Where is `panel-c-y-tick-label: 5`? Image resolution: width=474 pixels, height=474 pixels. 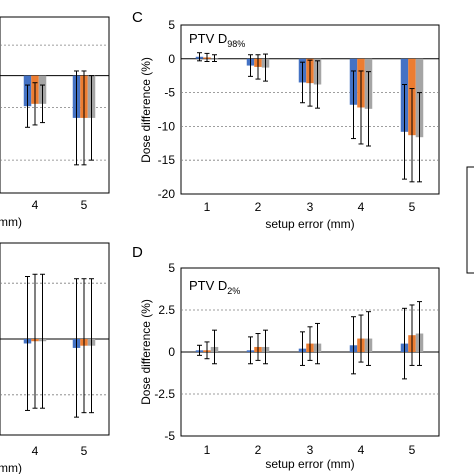
panel-c-y-tick-label: 5 is located at coordinates (171, 25).